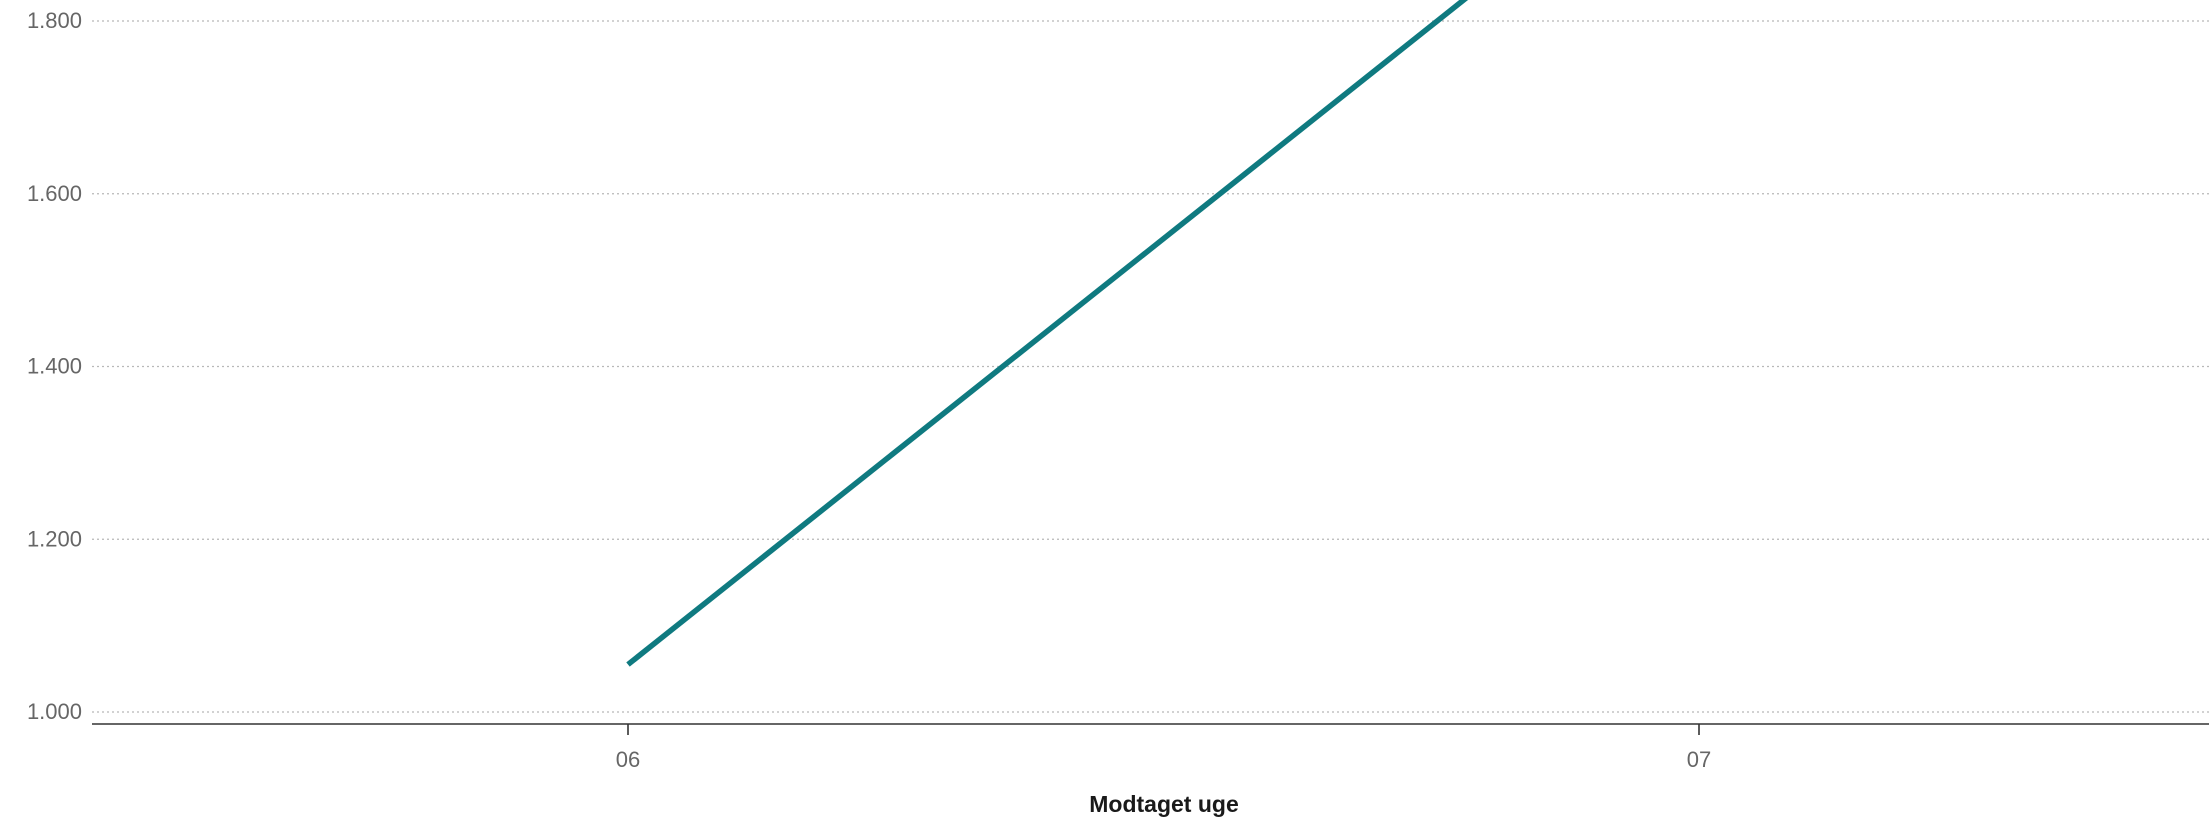 The width and height of the screenshot is (2209, 828). I want to click on y-tick-label: 1.200, so click(54, 538).